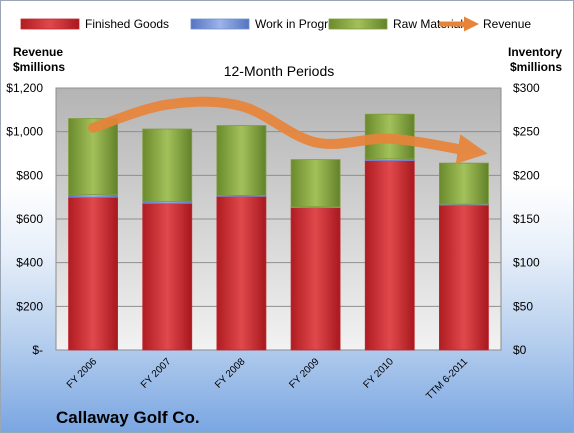 This screenshot has height=433, width=574. I want to click on left-tick-label: $1,000, so click(24, 132).